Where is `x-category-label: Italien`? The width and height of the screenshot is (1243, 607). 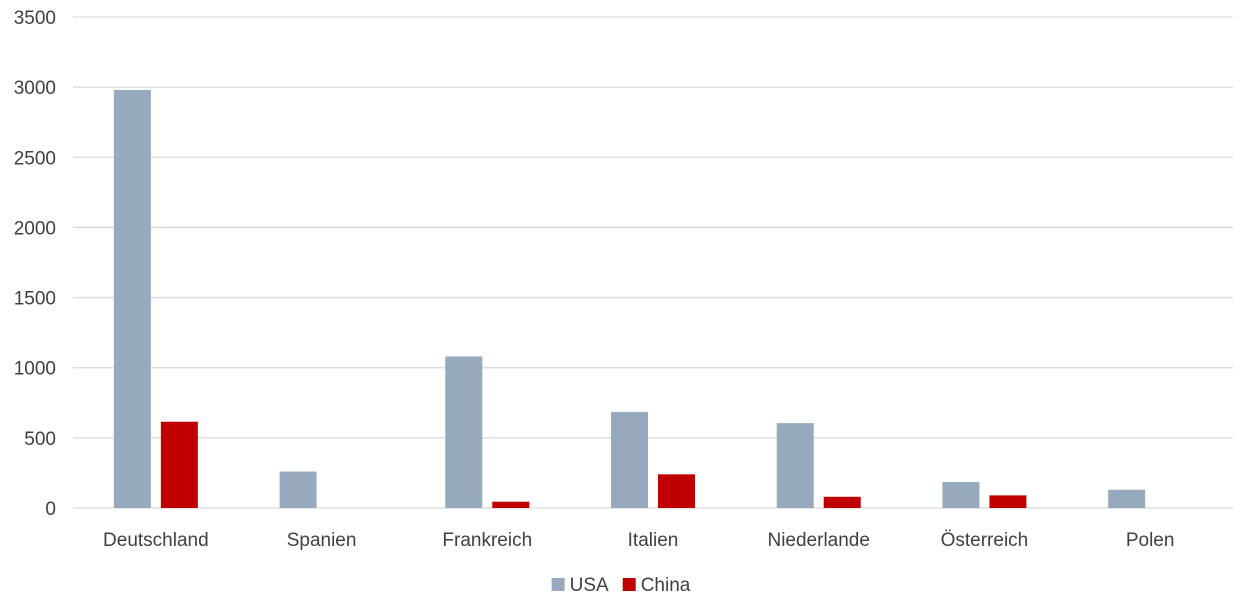
x-category-label: Italien is located at coordinates (653, 540).